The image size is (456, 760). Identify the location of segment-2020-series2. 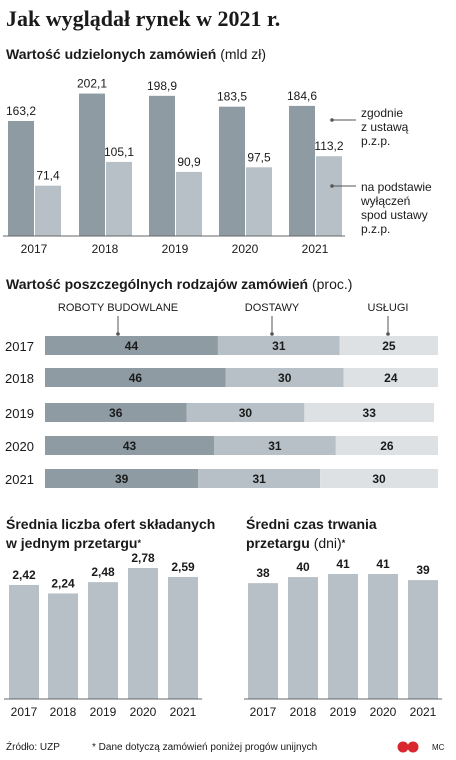
(274, 445).